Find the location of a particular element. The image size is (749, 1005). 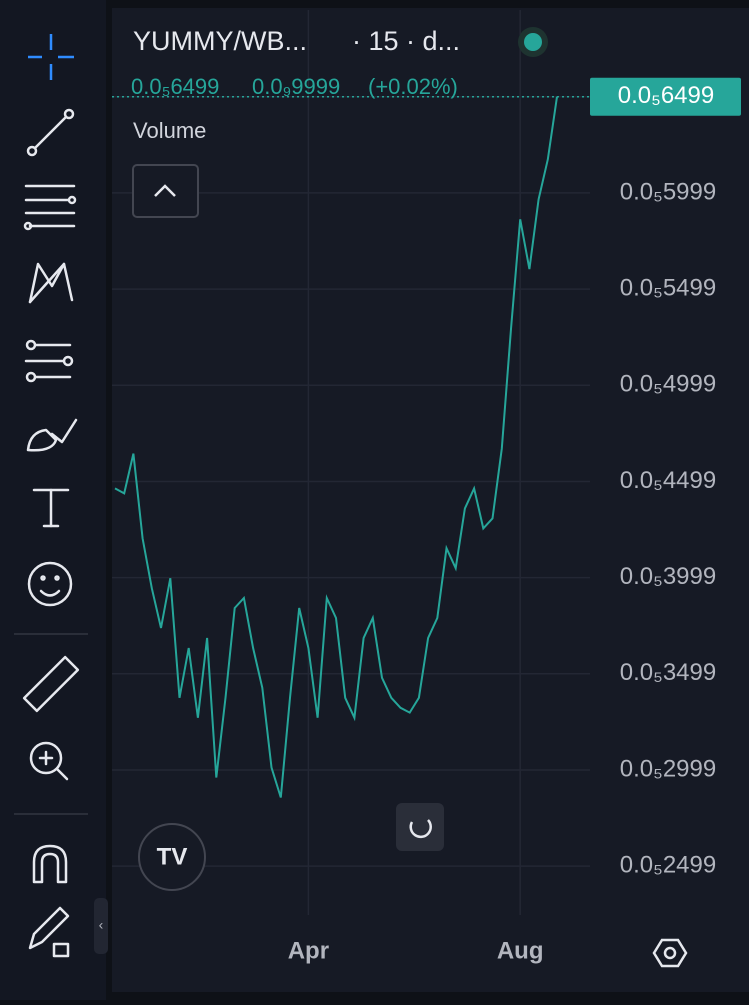

zoom-tool is located at coordinates (49, 761).